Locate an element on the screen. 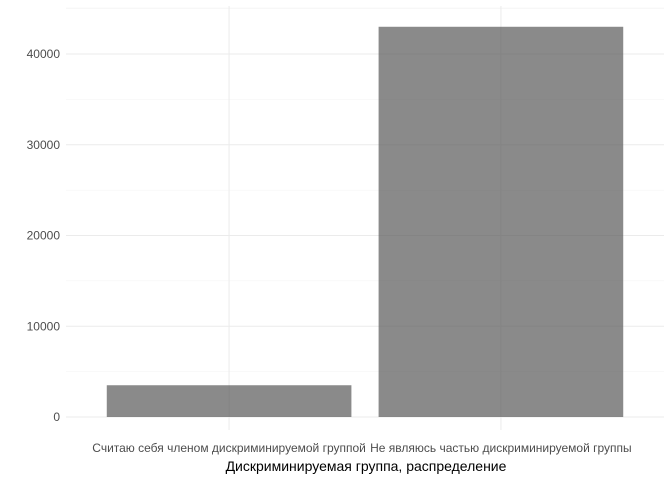  y-tick-label: 20000 is located at coordinates (44, 236).